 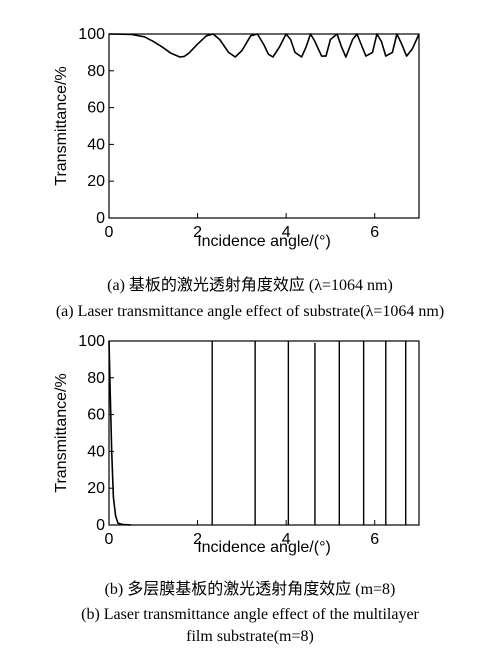 I want to click on chart-a-x-axis-label: Incidence angle/(°), so click(x=264, y=241).